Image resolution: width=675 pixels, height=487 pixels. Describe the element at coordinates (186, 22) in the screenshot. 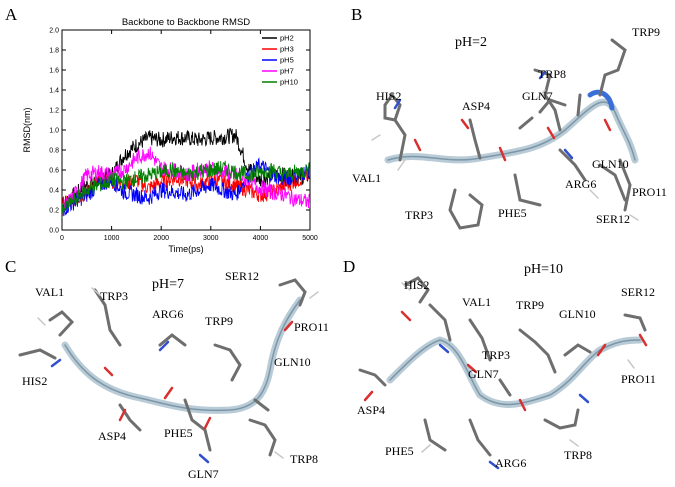

I see `chart-title: Backbone to Backbone RMSD` at that location.